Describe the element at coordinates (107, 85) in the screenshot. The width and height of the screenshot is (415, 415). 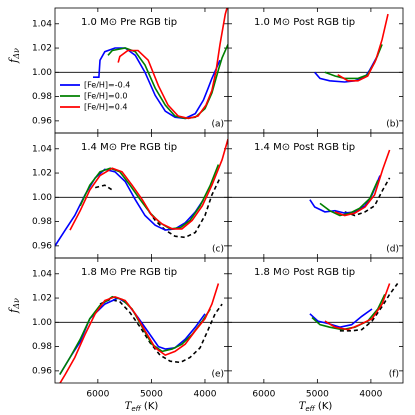
I see `legend-label: [Fe/H]=-0.4` at that location.